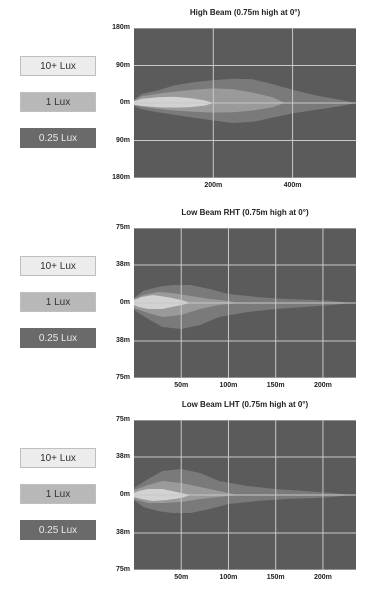  Describe the element at coordinates (292, 185) in the screenshot. I see `x-tick-label: 400m` at that location.